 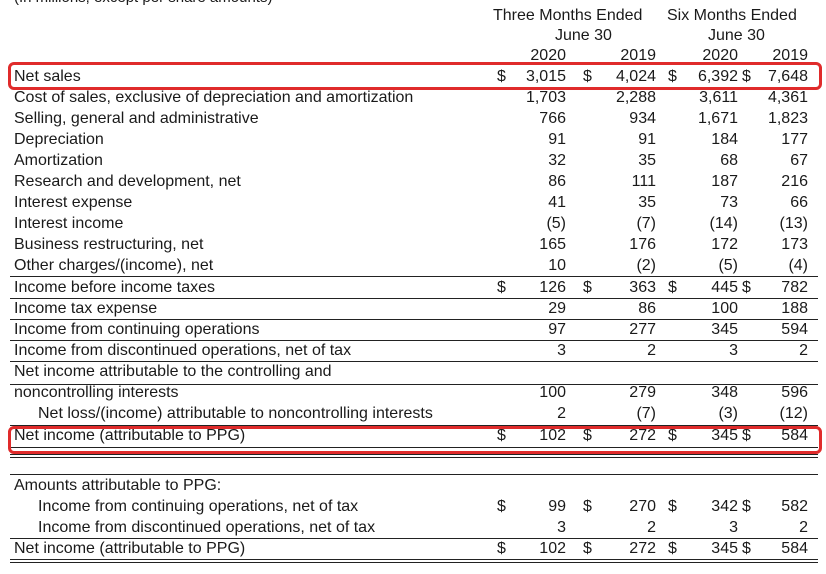 What do you see at coordinates (647, 139) in the screenshot?
I see `cell-value: 91` at bounding box center [647, 139].